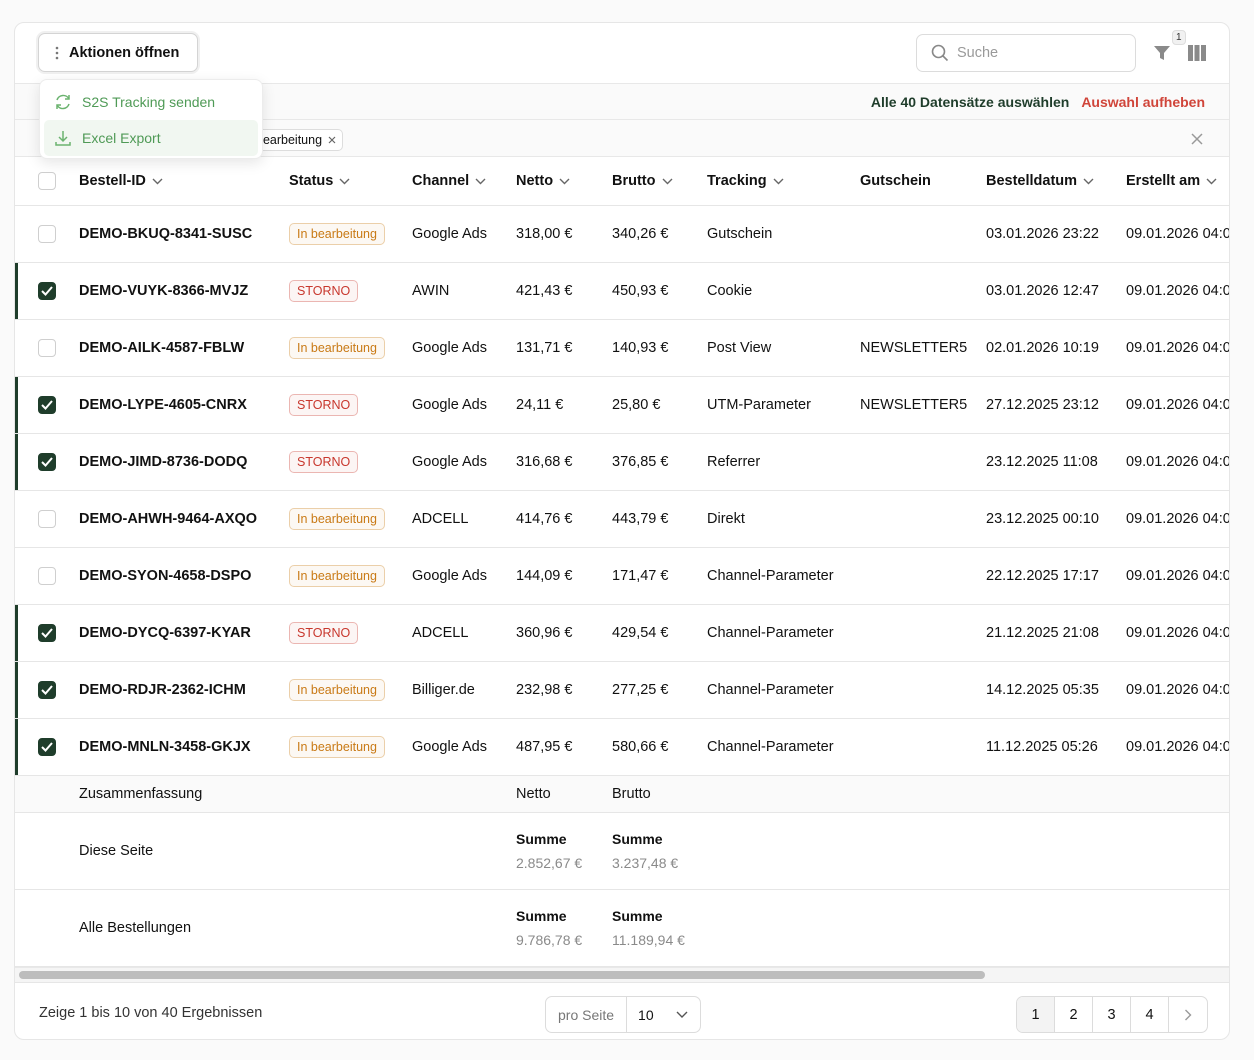 This screenshot has width=1254, height=1060. What do you see at coordinates (1056, 462) in the screenshot?
I see `cell: 23.12.2025 11:08` at bounding box center [1056, 462].